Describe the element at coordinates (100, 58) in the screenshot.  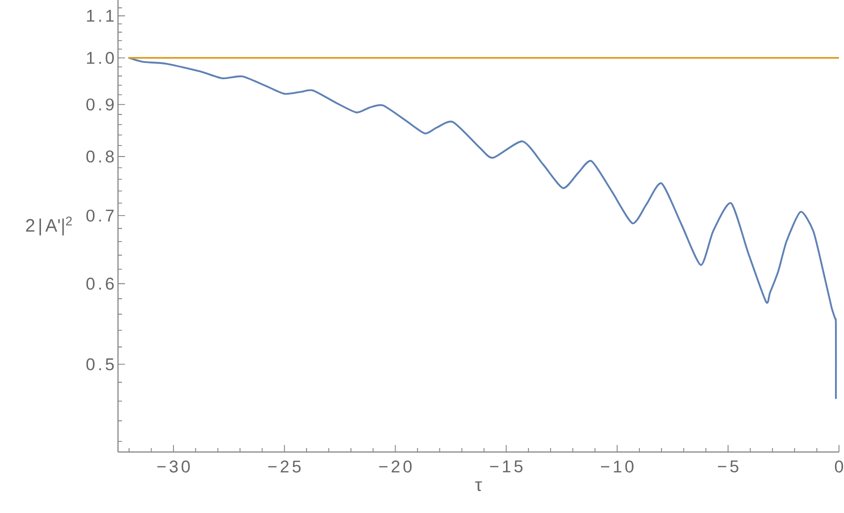
I see `y-tick-label: 1.0` at that location.